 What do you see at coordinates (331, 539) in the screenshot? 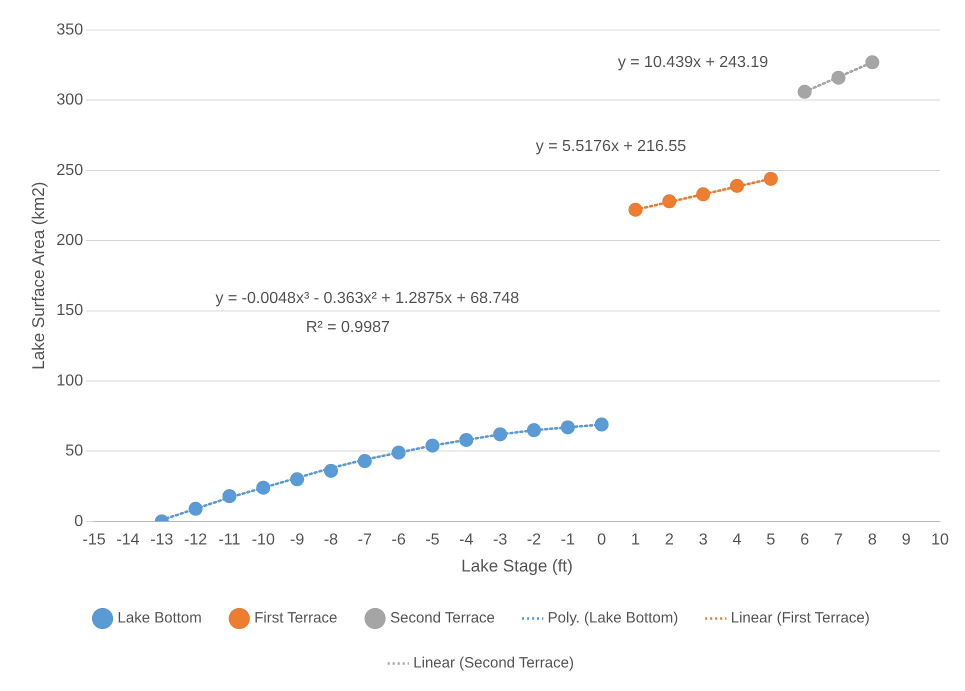
I see `x-tick-label: -8` at bounding box center [331, 539].